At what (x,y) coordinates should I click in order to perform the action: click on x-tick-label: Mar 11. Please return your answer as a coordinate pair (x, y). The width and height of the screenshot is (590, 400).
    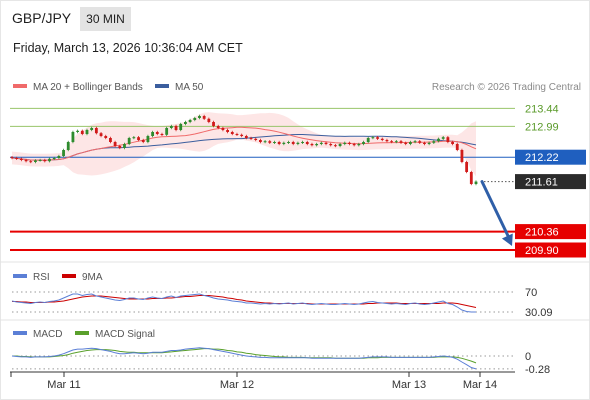
    Looking at the image, I should click on (63, 385).